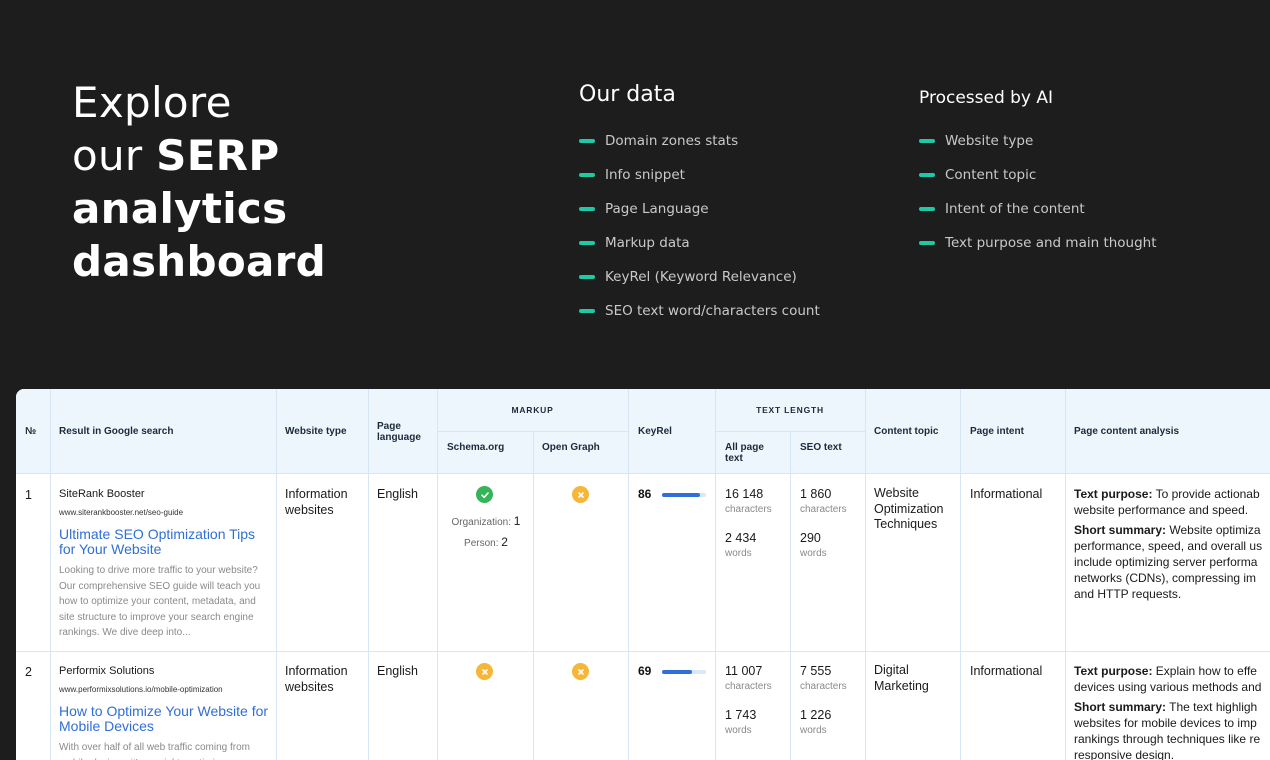  Describe the element at coordinates (1120, 530) in the screenshot. I see `short-summary-label: Short summary:` at that location.